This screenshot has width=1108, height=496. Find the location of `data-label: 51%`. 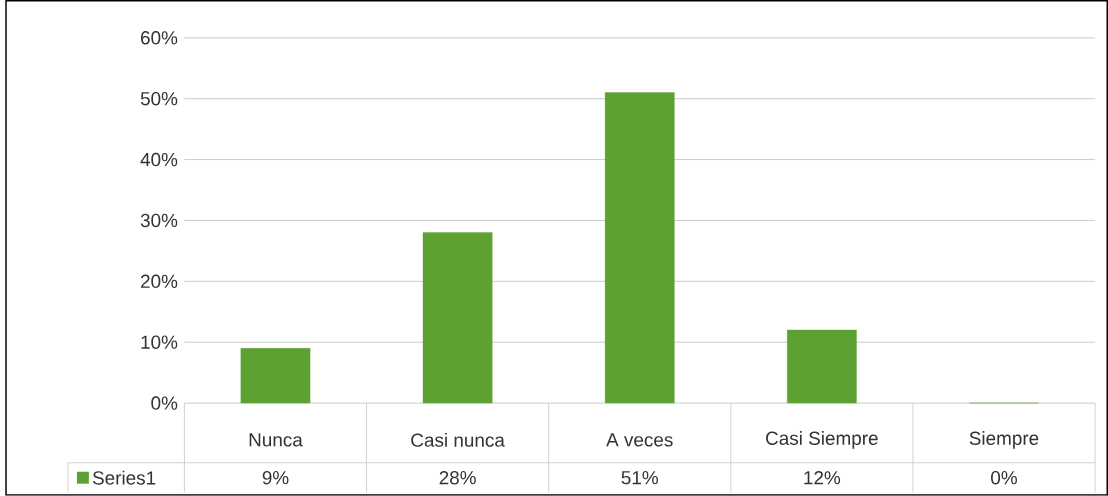

data-label: 51% is located at coordinates (639, 478).